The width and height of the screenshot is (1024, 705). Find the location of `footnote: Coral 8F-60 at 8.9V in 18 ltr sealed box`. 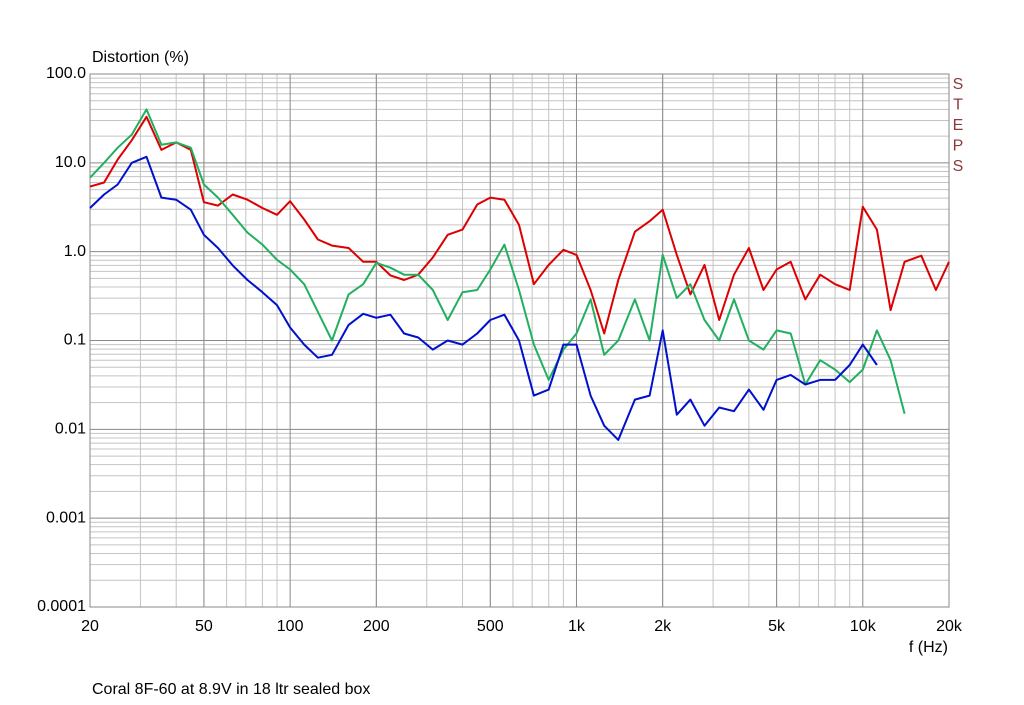

footnote: Coral 8F-60 at 8.9V in 18 ltr sealed box is located at coordinates (231, 689).